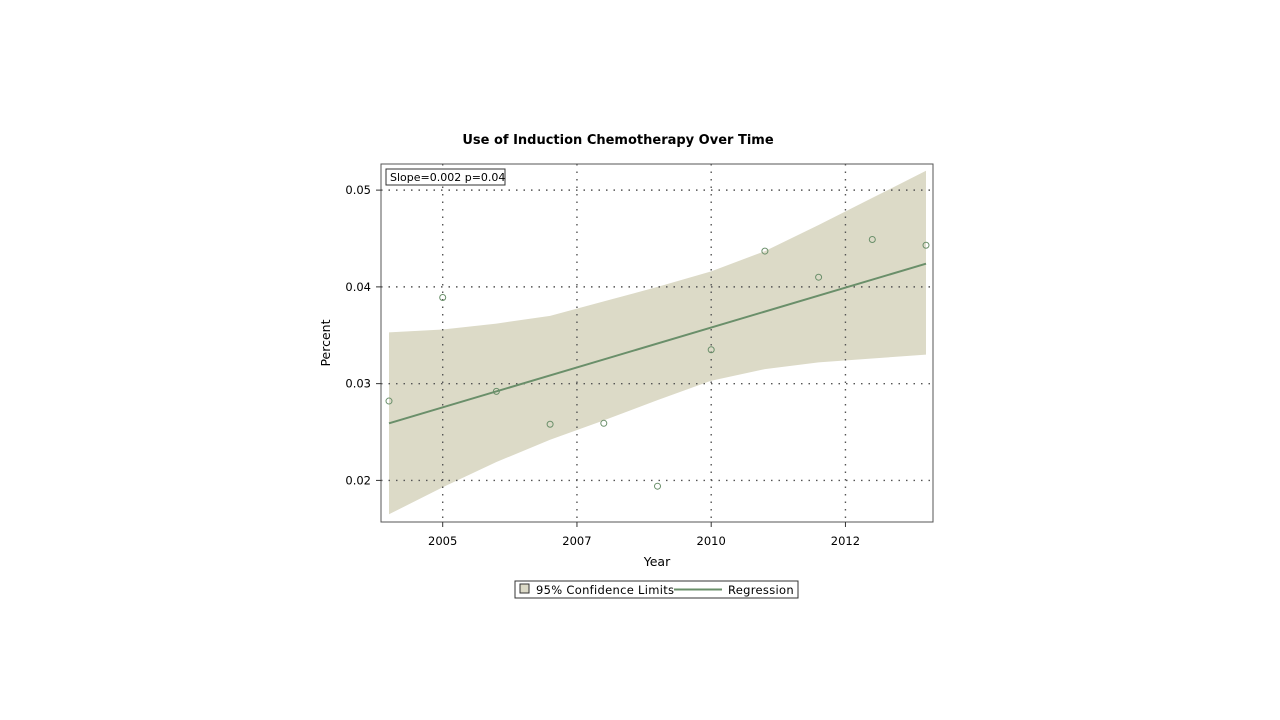  Describe the element at coordinates (605, 590) in the screenshot. I see `legend-label-confidence: 95% Confidence Limits` at that location.